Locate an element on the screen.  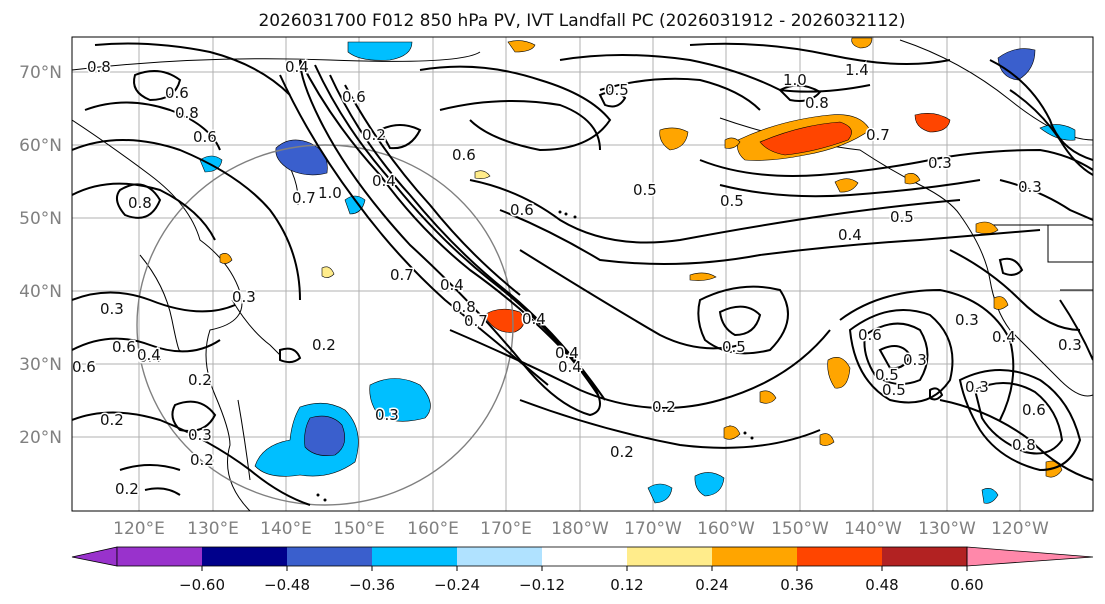
lon-label: 170°E is located at coordinates (506, 529).